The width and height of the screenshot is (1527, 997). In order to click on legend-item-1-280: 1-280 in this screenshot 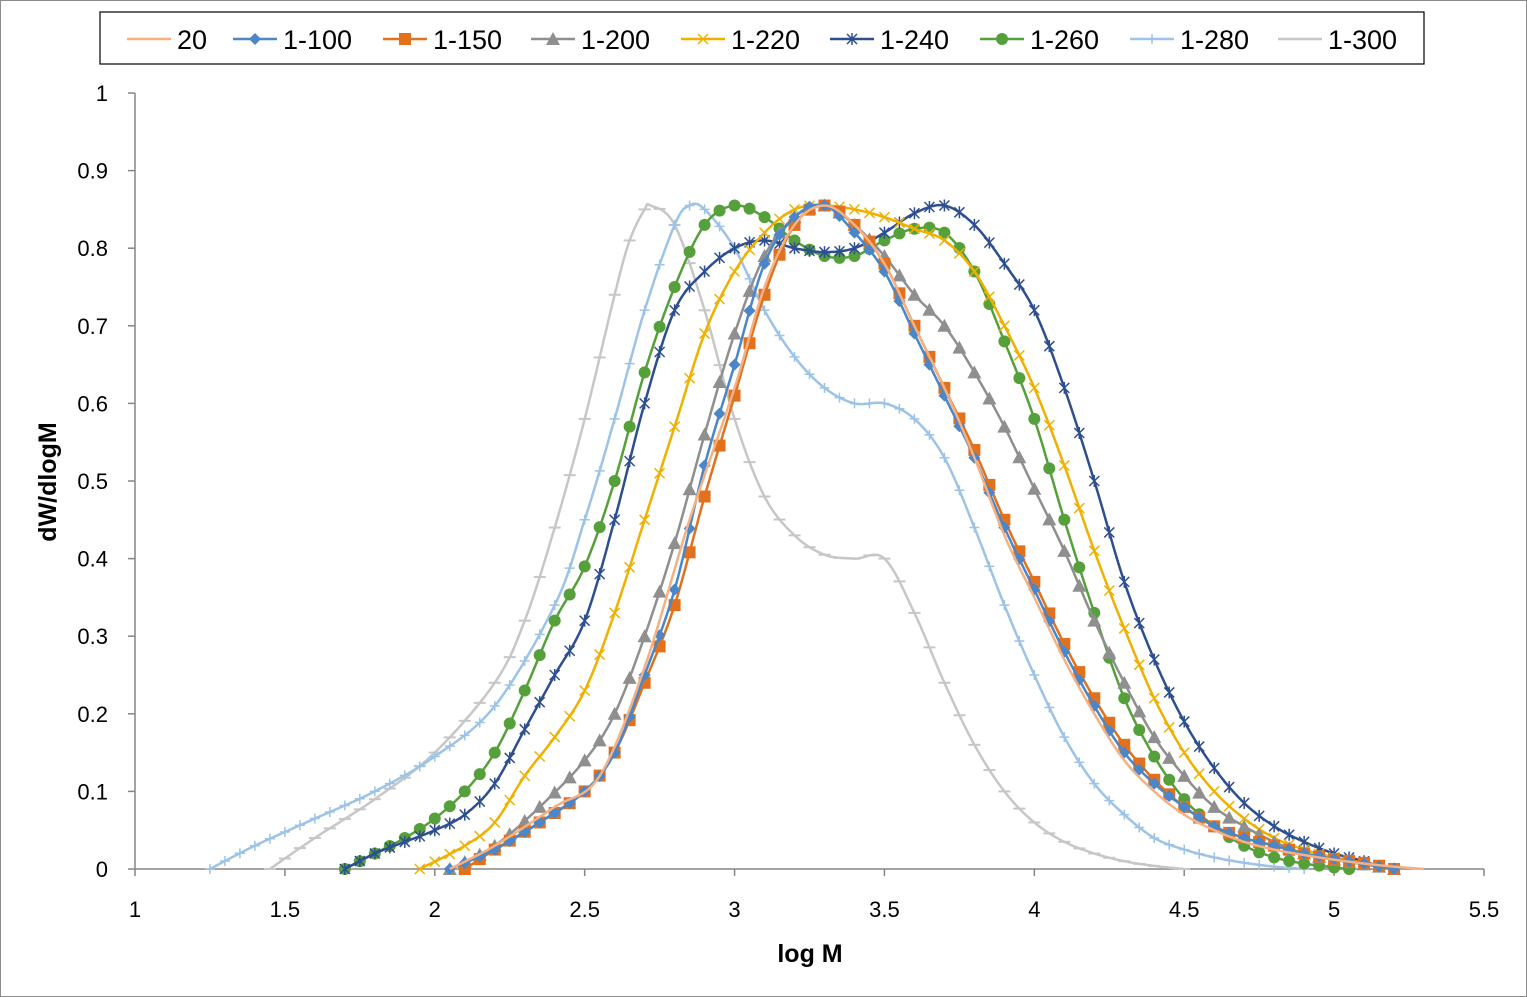, I will do `click(1189, 40)`.